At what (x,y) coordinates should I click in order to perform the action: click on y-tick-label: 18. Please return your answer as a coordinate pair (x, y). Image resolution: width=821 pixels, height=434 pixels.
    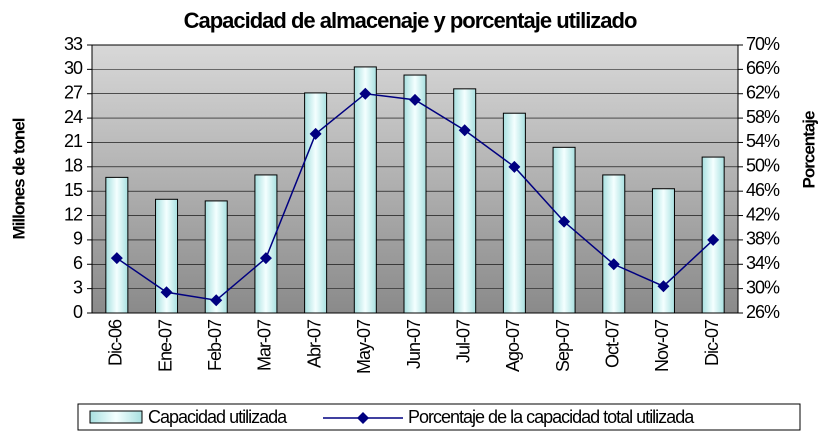
    Looking at the image, I should click on (73, 166).